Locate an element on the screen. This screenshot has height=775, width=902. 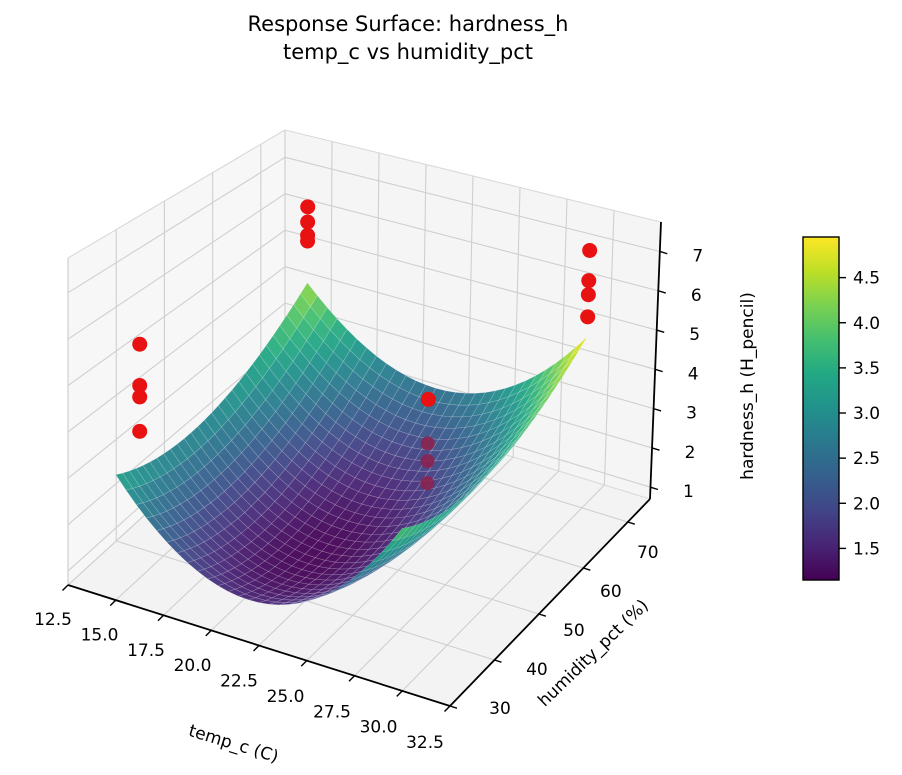
y-axis-label: humidity_pct (%) is located at coordinates (593, 653).